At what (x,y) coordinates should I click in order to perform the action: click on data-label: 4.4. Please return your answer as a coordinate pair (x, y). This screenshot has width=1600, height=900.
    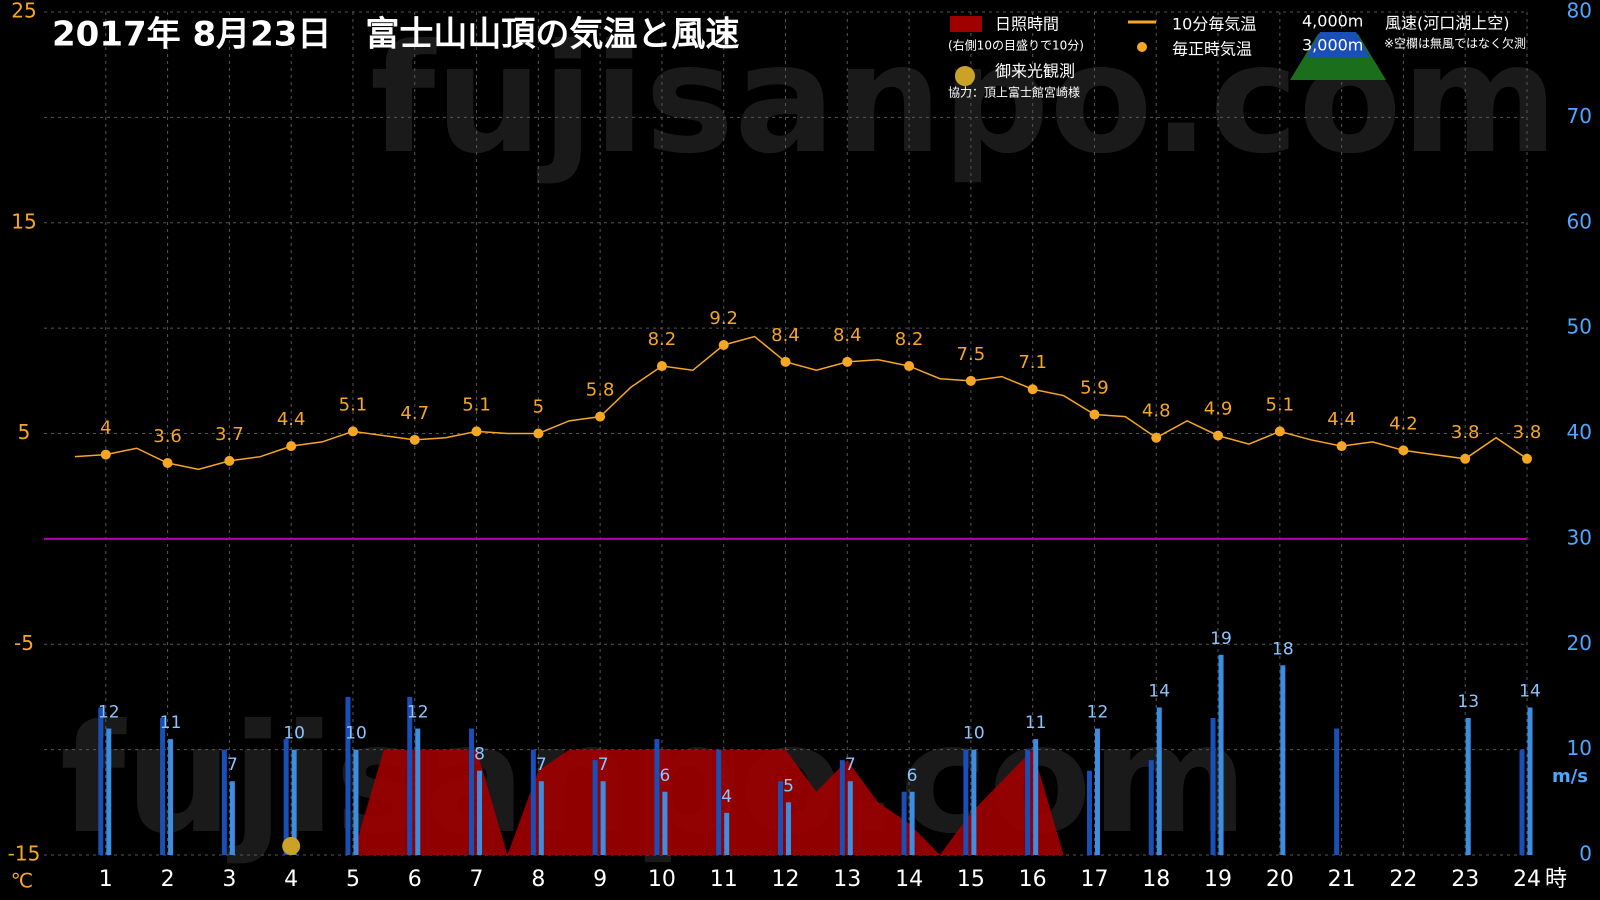
    Looking at the image, I should click on (291, 419).